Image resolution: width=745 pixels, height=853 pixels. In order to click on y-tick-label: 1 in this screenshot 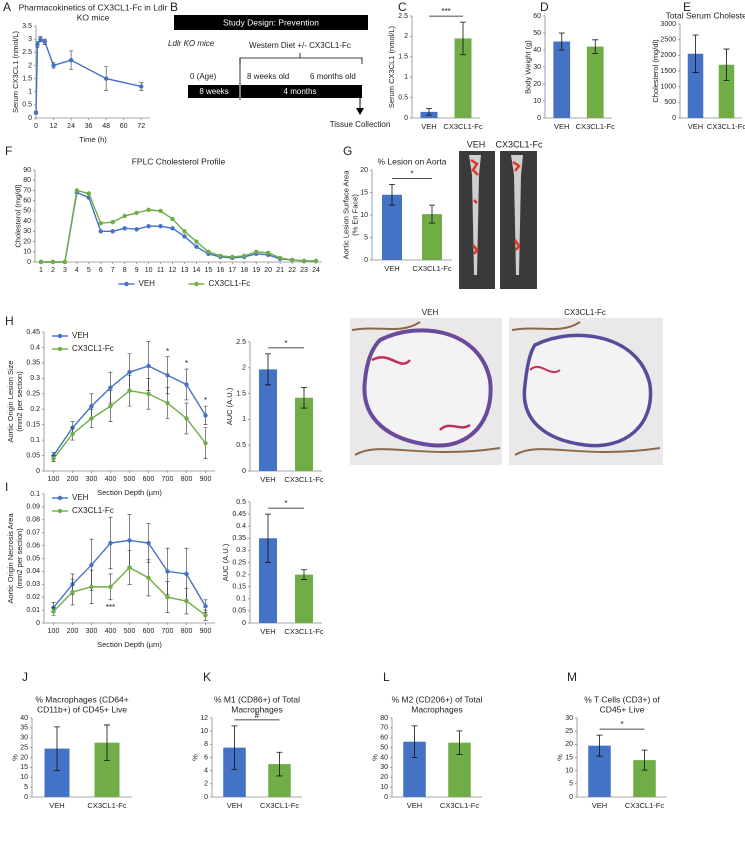, I will do `click(406, 77)`.